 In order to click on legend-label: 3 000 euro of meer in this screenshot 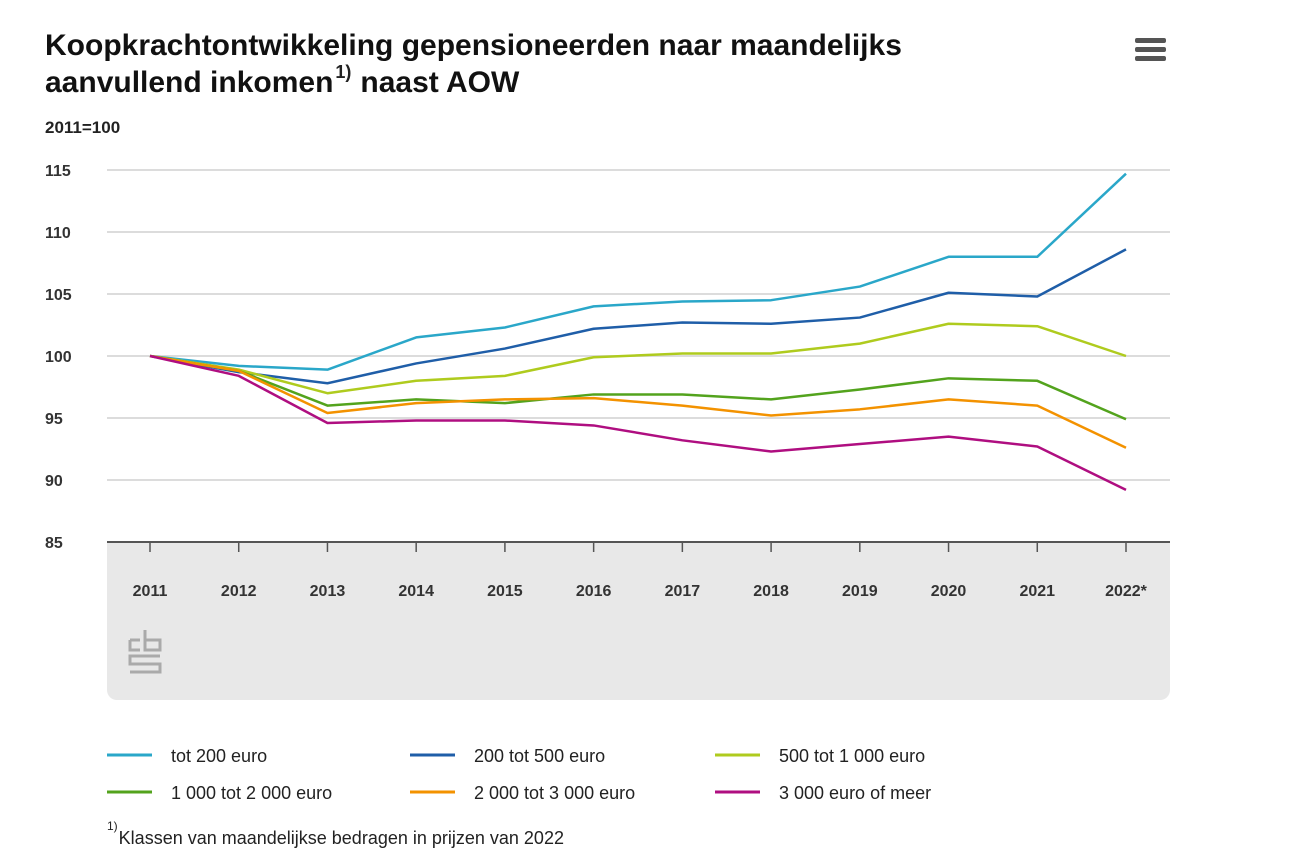, I will do `click(855, 793)`.